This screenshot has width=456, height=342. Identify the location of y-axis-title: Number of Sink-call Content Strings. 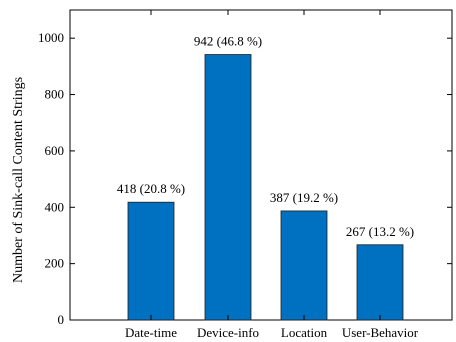
(18, 180).